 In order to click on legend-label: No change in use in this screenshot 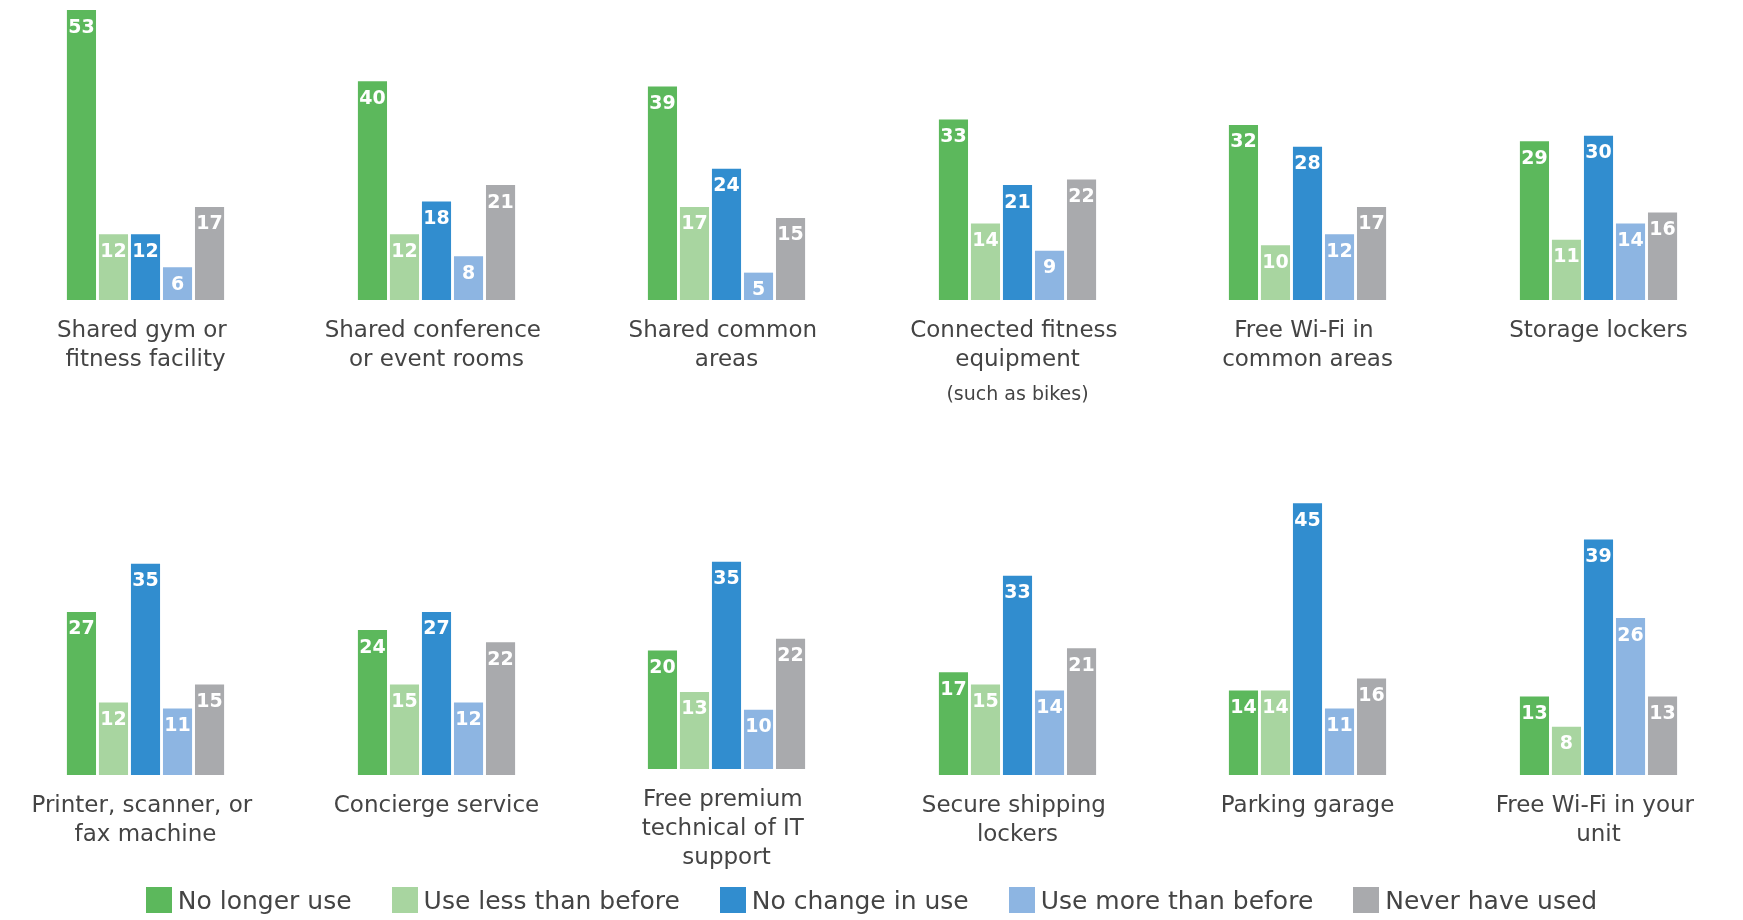, I will do `click(860, 900)`.